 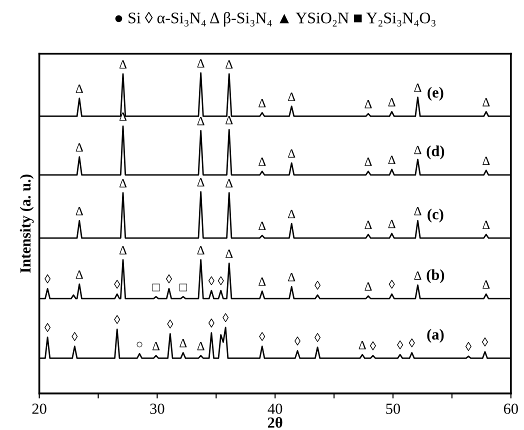 I want to click on series-label: (c), so click(x=436, y=215).